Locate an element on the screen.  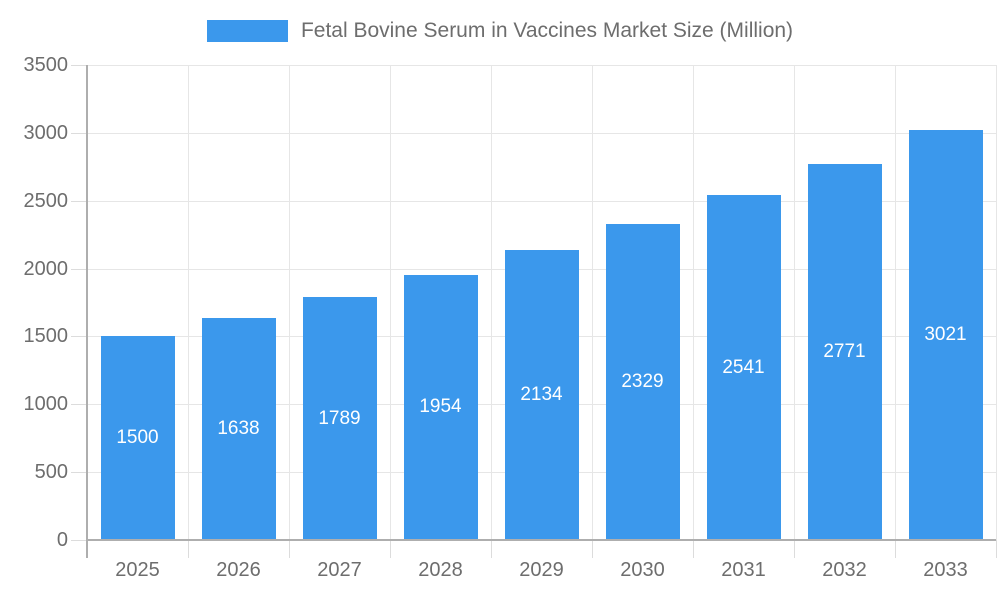
bar-value-label: 3021 is located at coordinates (945, 334).